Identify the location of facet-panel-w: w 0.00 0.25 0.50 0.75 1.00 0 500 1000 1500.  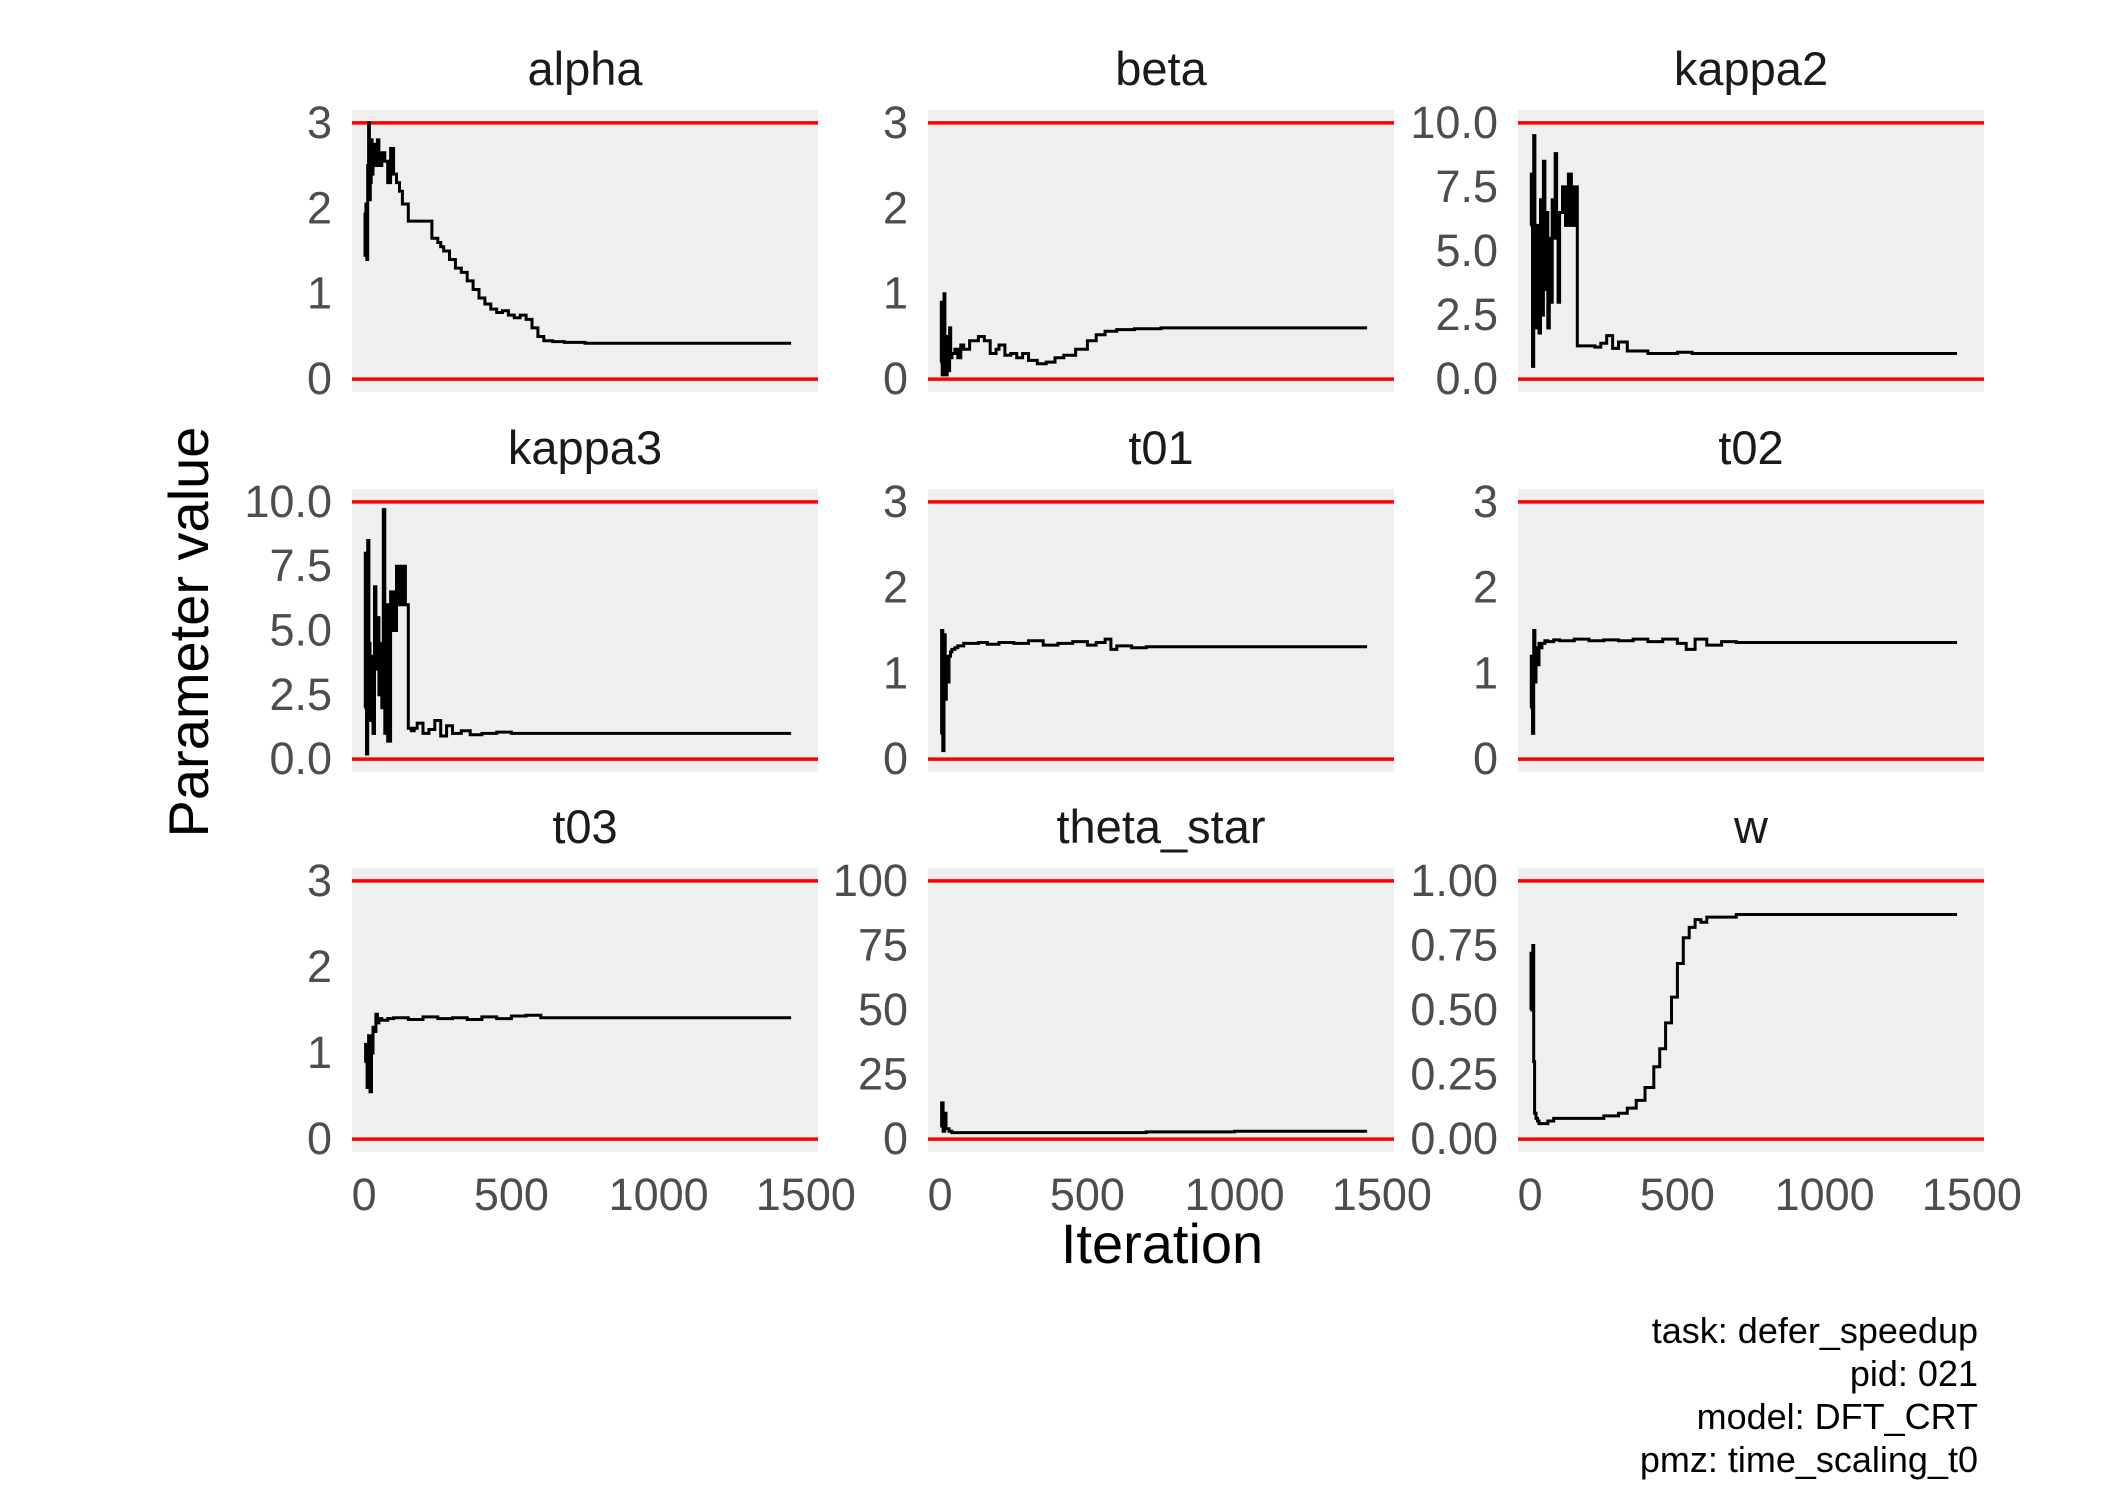
(1716, 1010).